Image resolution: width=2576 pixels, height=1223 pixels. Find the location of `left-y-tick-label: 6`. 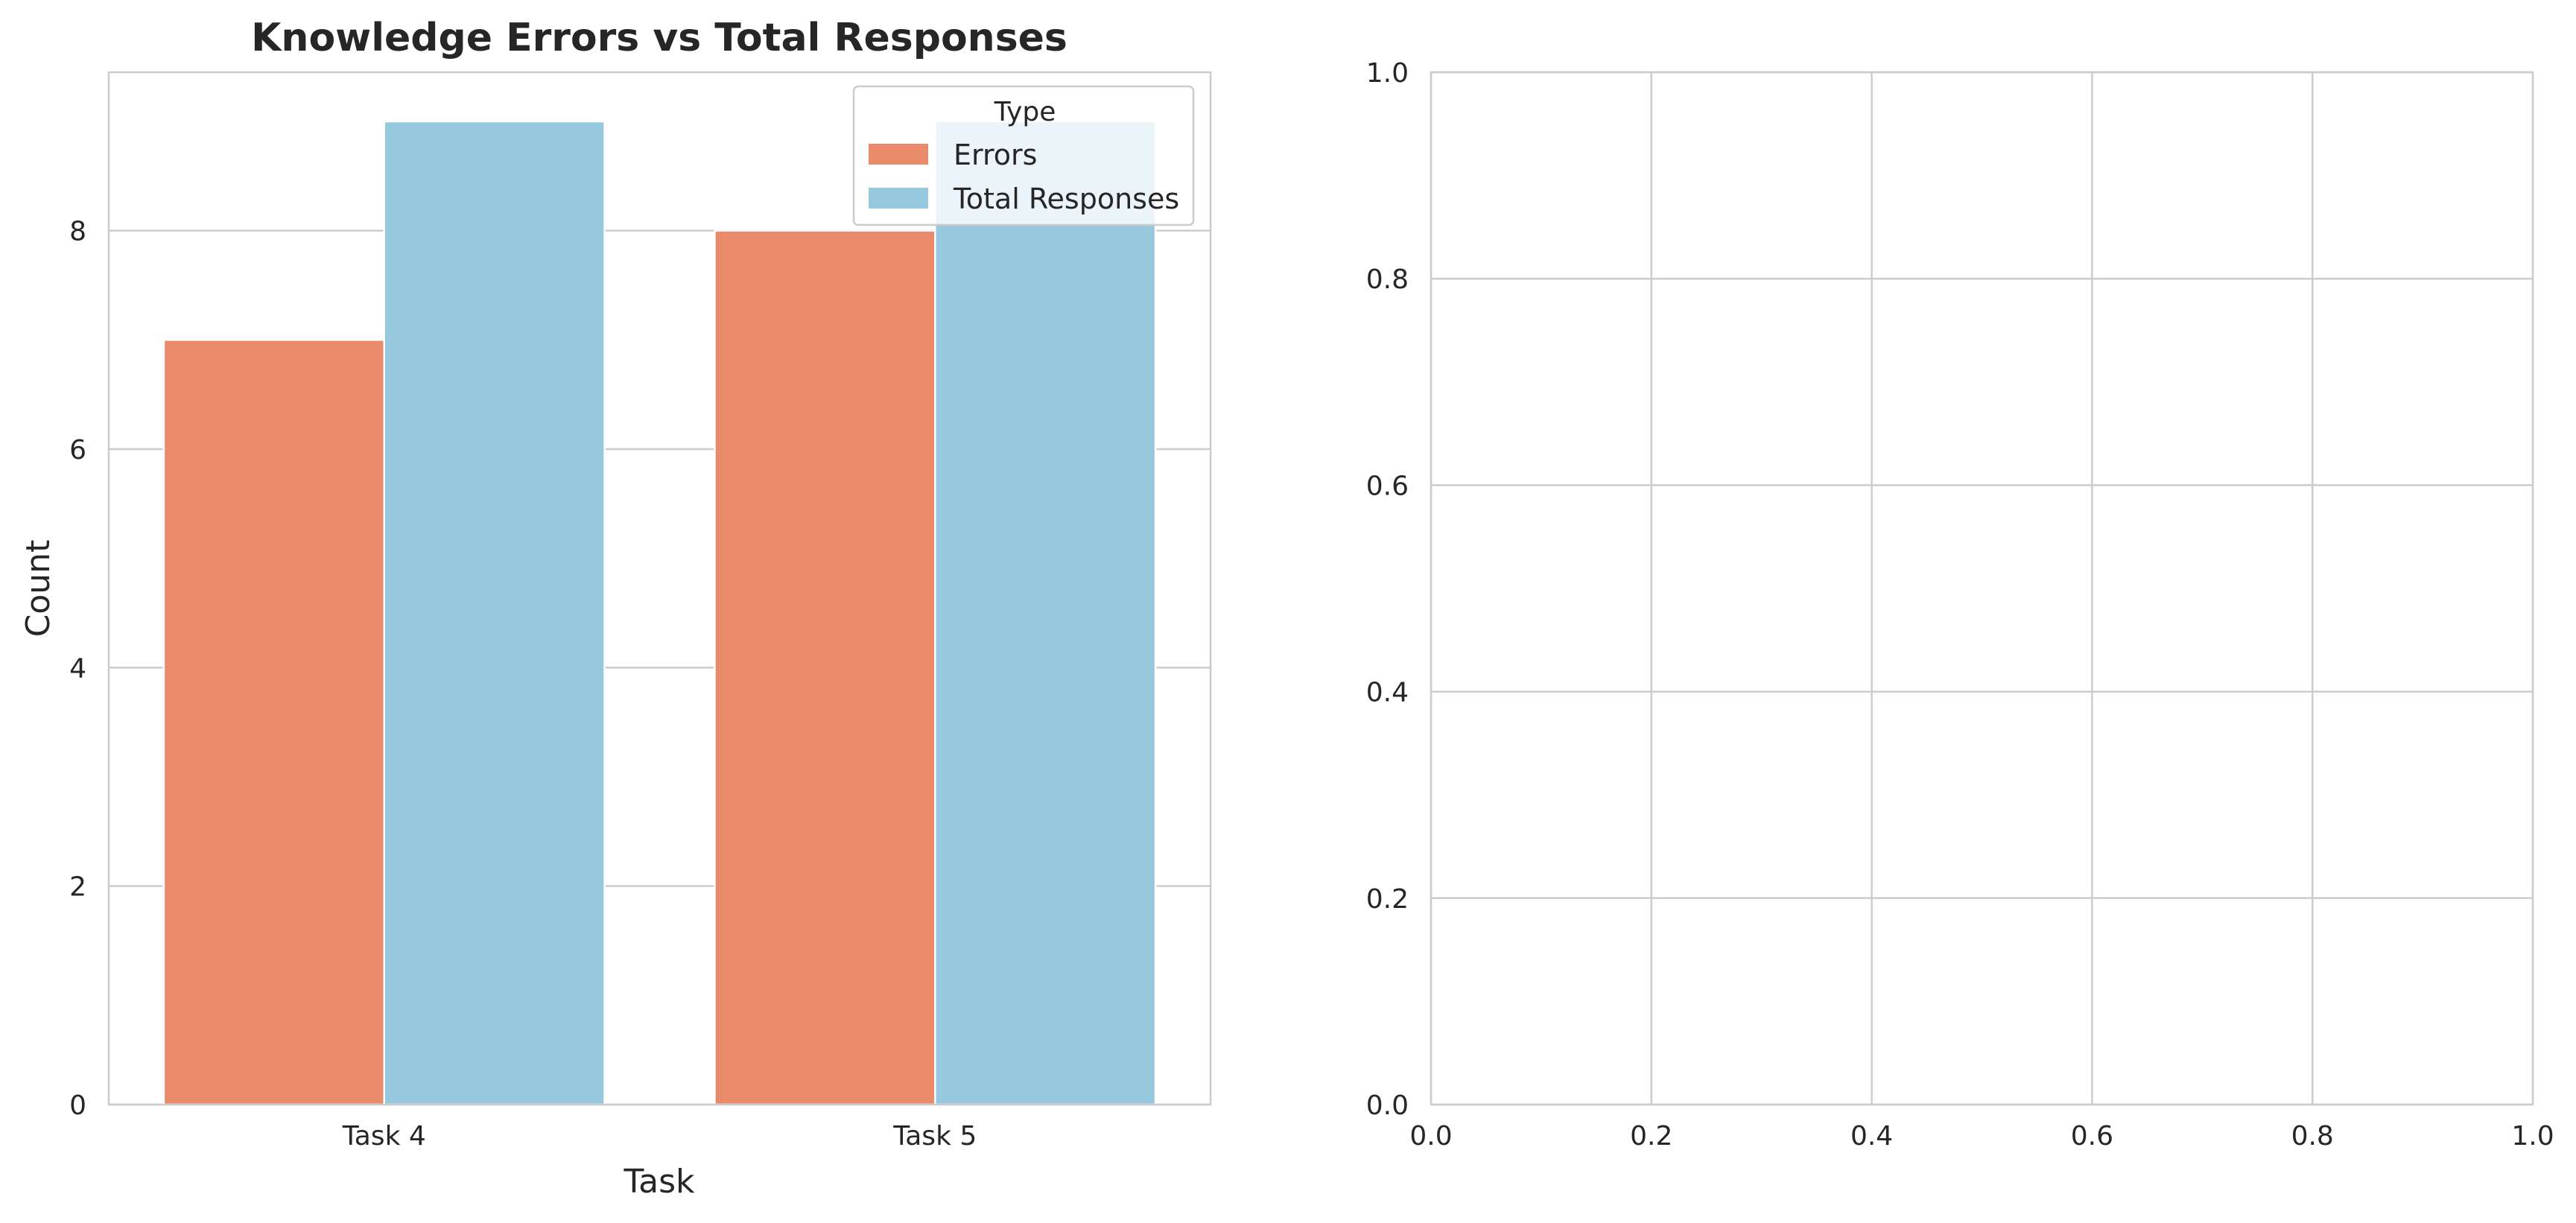

left-y-tick-label: 6 is located at coordinates (78, 451).